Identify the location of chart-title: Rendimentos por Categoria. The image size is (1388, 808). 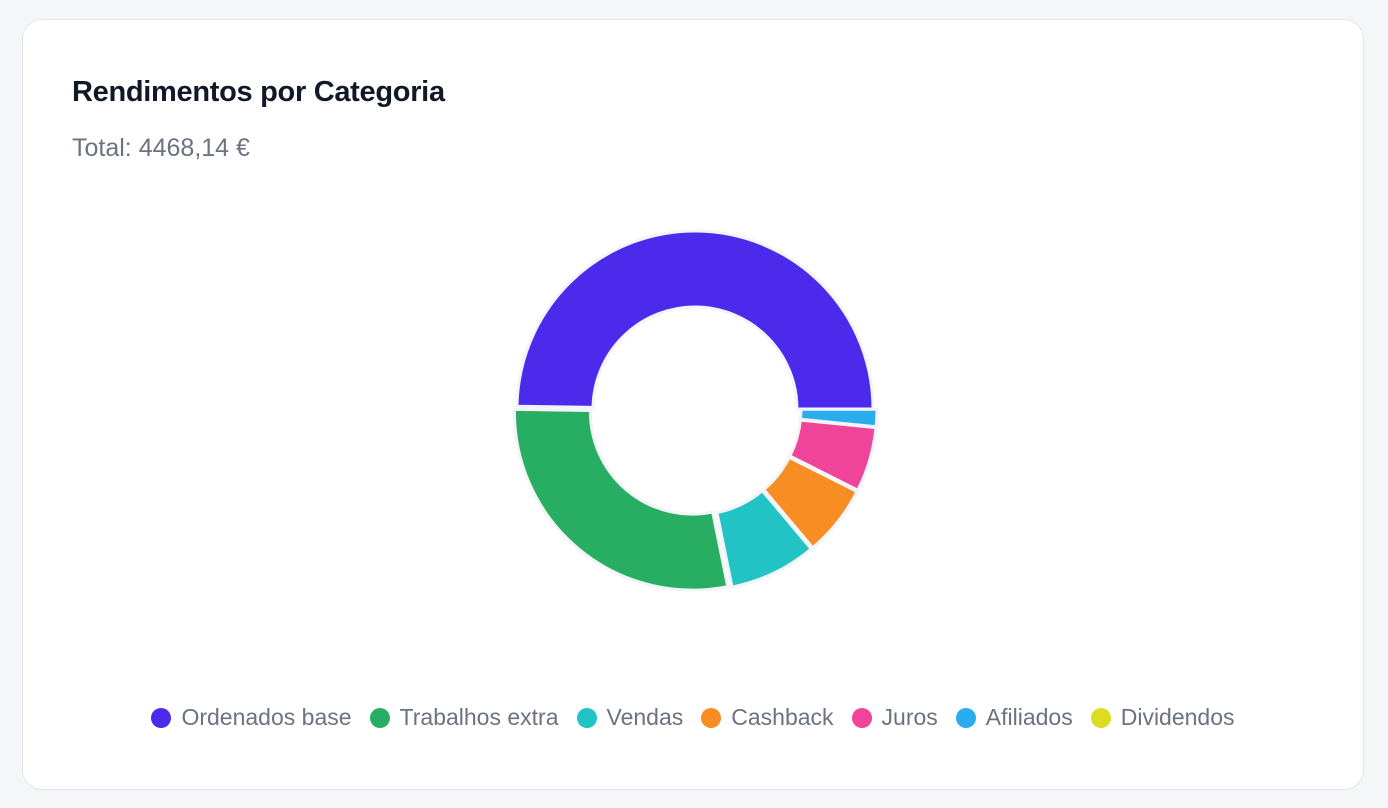
(258, 92).